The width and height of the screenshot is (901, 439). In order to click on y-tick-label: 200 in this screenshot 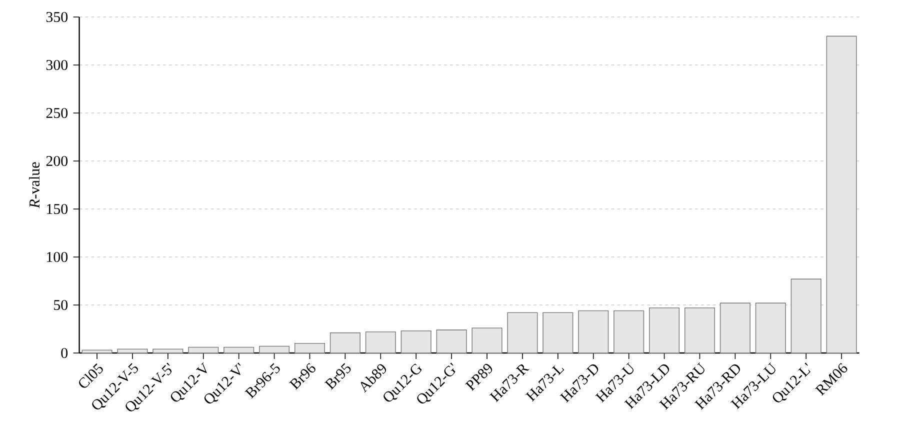, I will do `click(57, 161)`.